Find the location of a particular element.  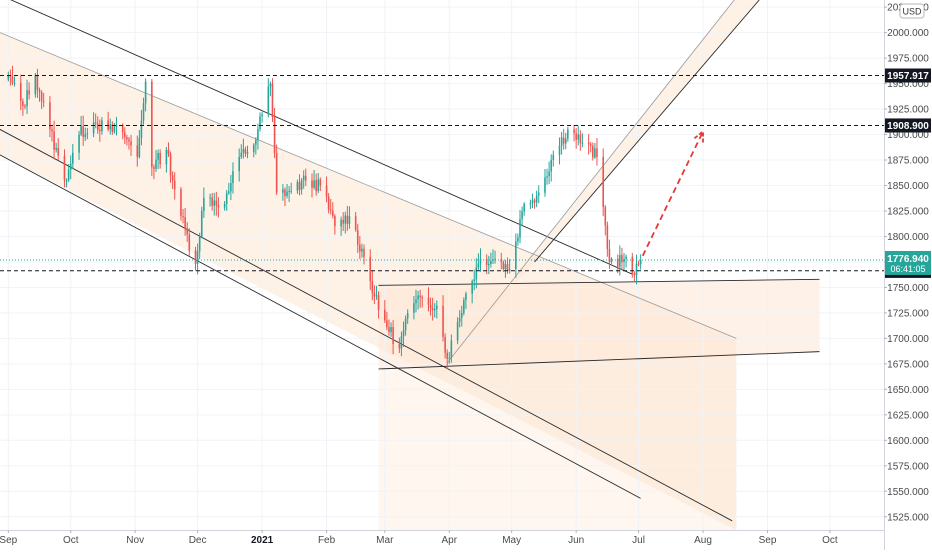

x-tick-label-13: Oct is located at coordinates (830, 540).